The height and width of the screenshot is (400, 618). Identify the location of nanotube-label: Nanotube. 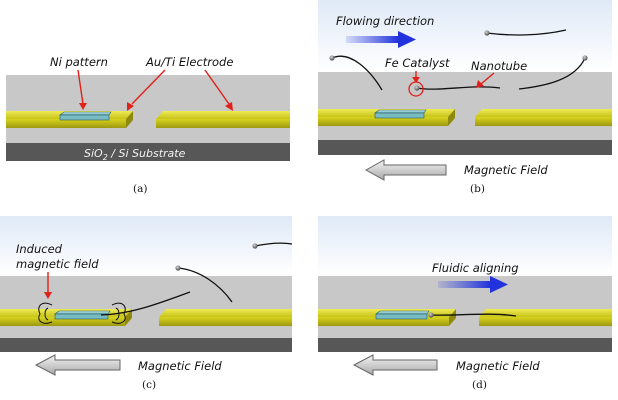
(499, 66).